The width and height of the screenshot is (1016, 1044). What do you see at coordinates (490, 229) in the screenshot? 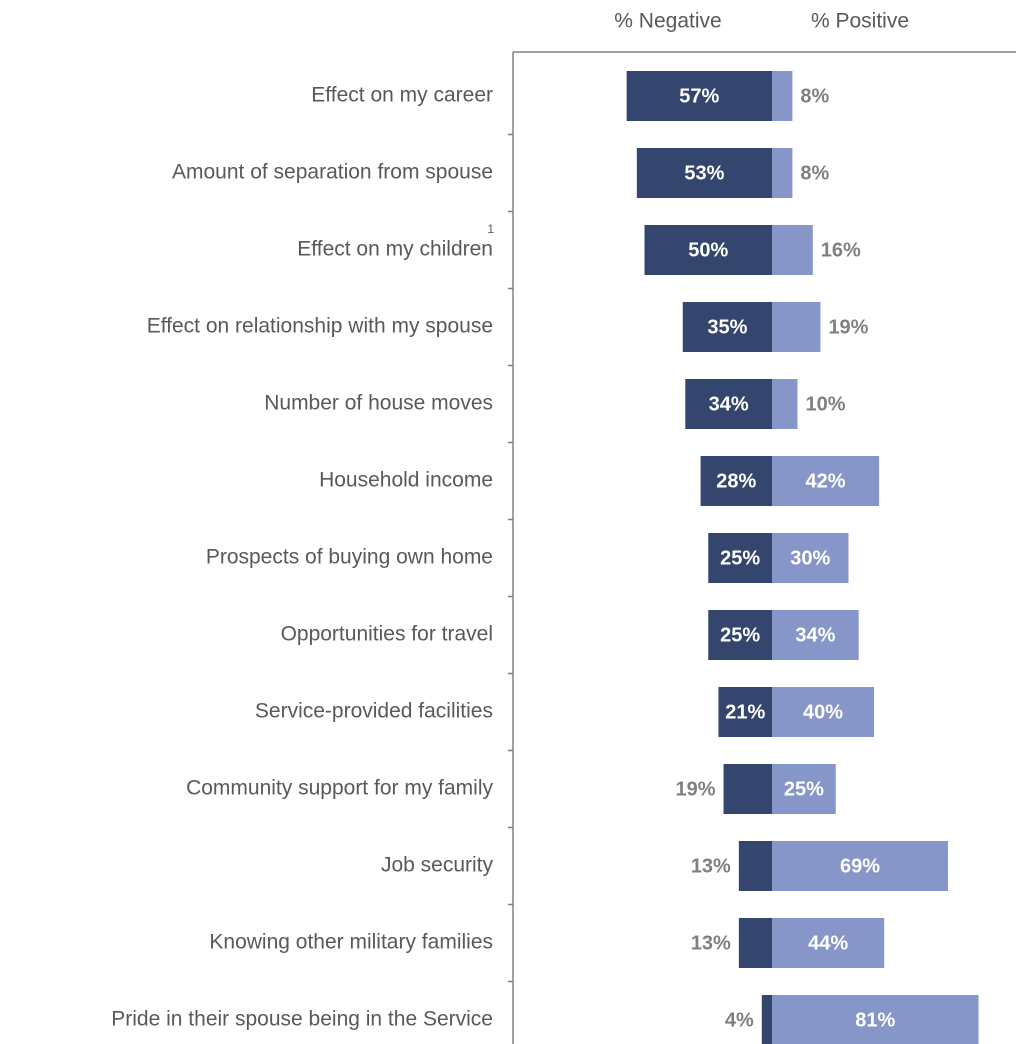
I see `footnote-mark: 1` at bounding box center [490, 229].